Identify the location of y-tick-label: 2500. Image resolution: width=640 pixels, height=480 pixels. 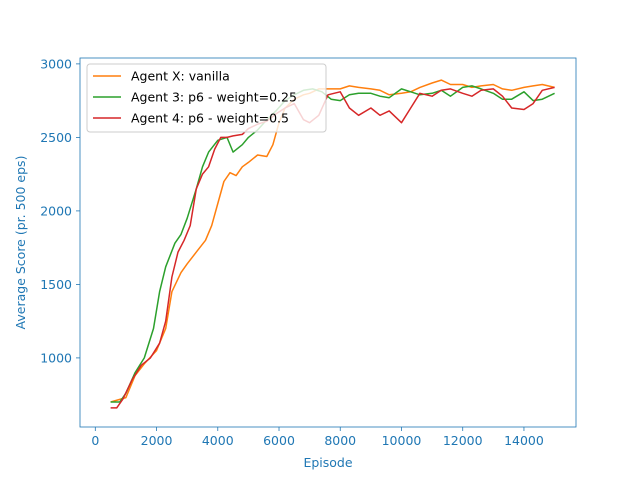
(56, 137).